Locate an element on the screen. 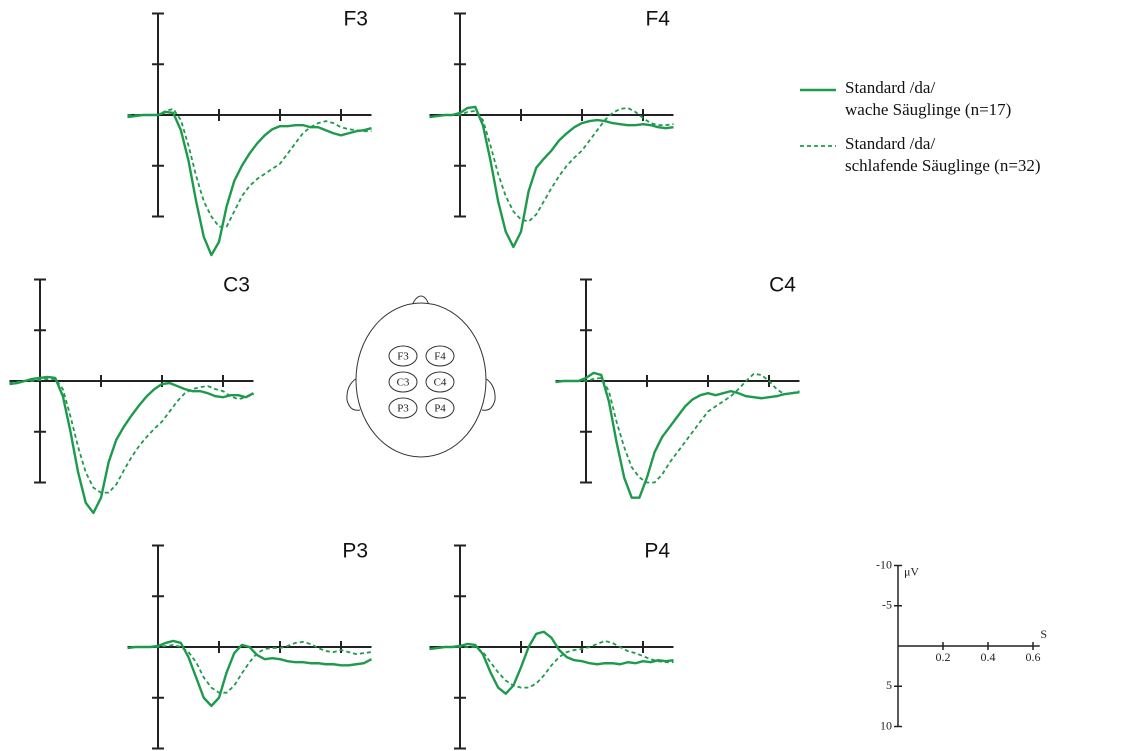 This screenshot has height=751, width=1134. panel: P4 is located at coordinates (551, 645).